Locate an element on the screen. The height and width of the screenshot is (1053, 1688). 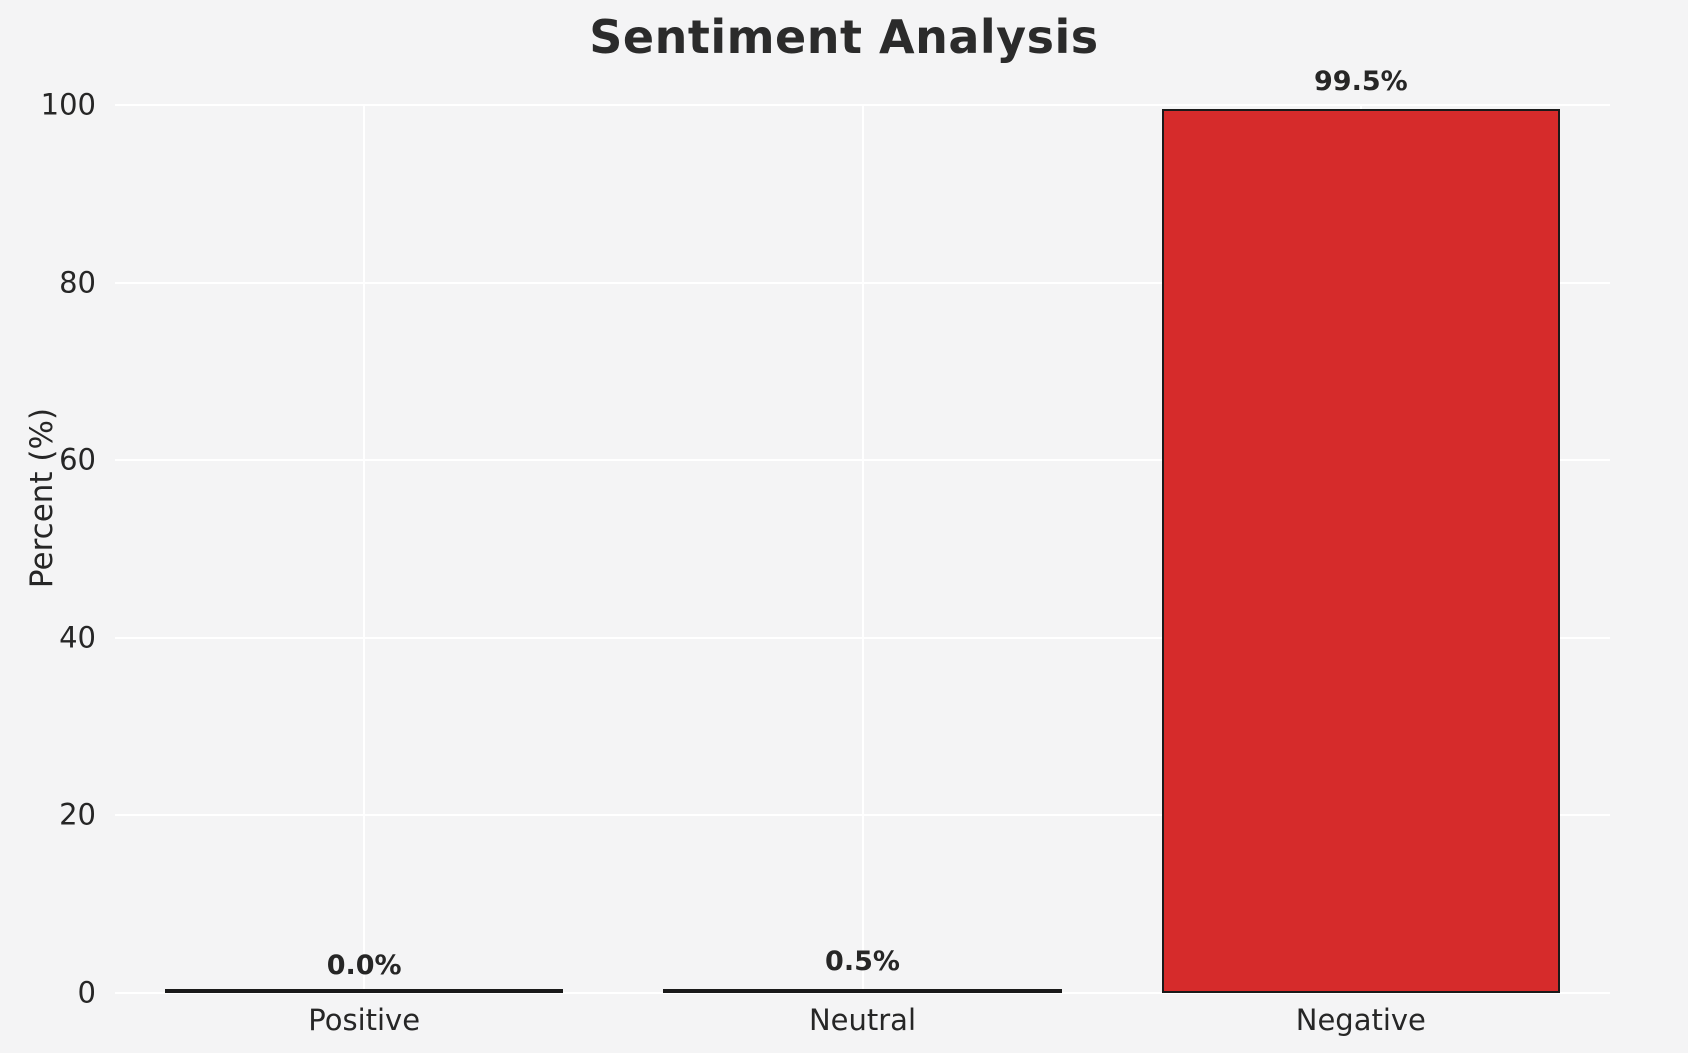
x-tick-label: Negative is located at coordinates (1360, 1020).